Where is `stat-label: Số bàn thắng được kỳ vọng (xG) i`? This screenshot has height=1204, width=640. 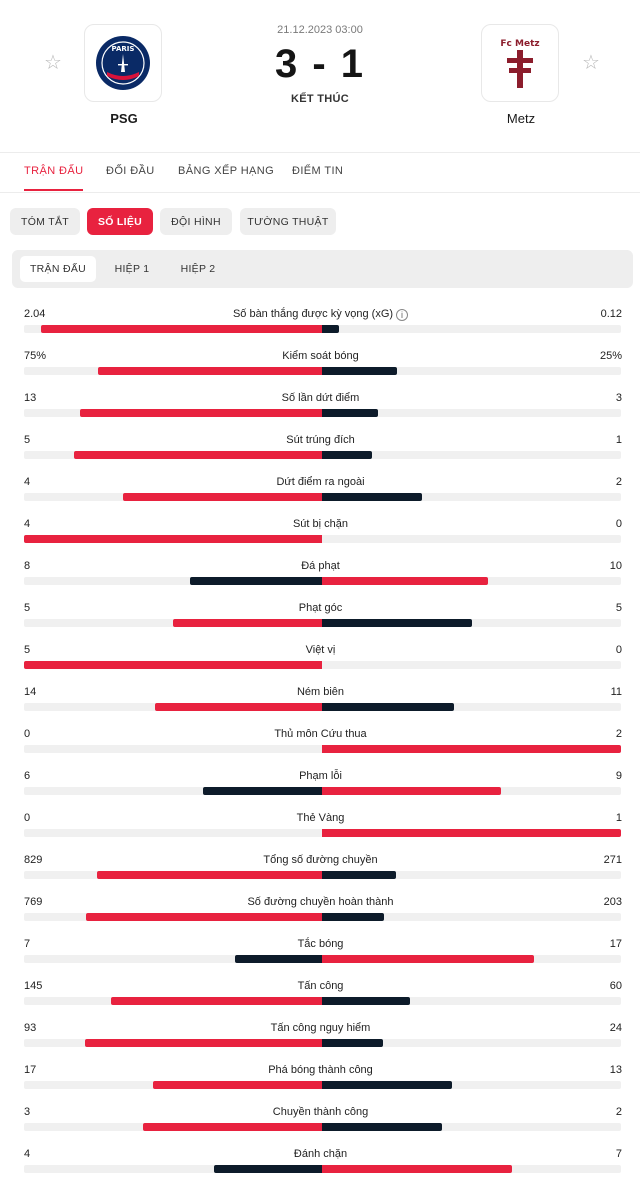 stat-label: Số bàn thắng được kỳ vọng (xG) i is located at coordinates (320, 314).